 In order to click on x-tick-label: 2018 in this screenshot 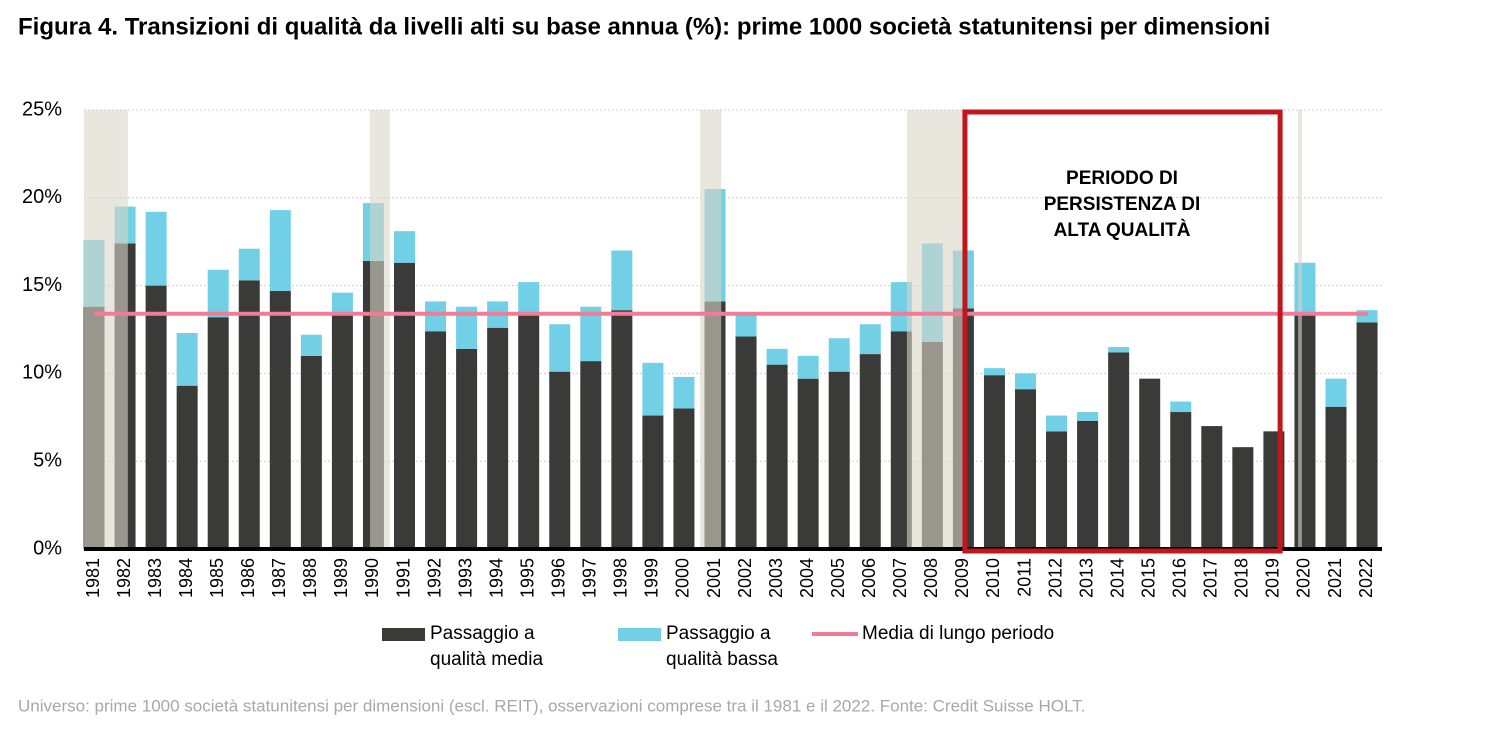, I will do `click(1242, 578)`.